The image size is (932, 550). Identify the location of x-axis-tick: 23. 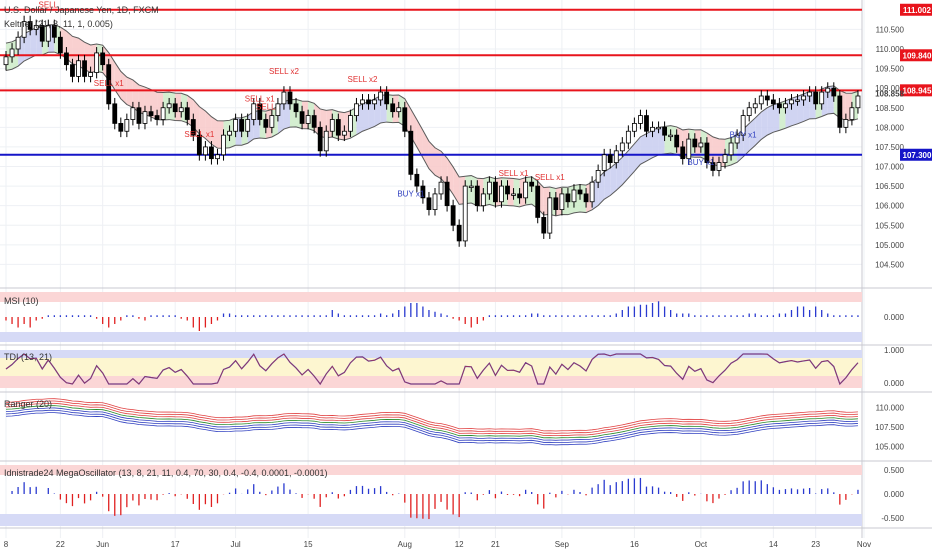
(815, 544).